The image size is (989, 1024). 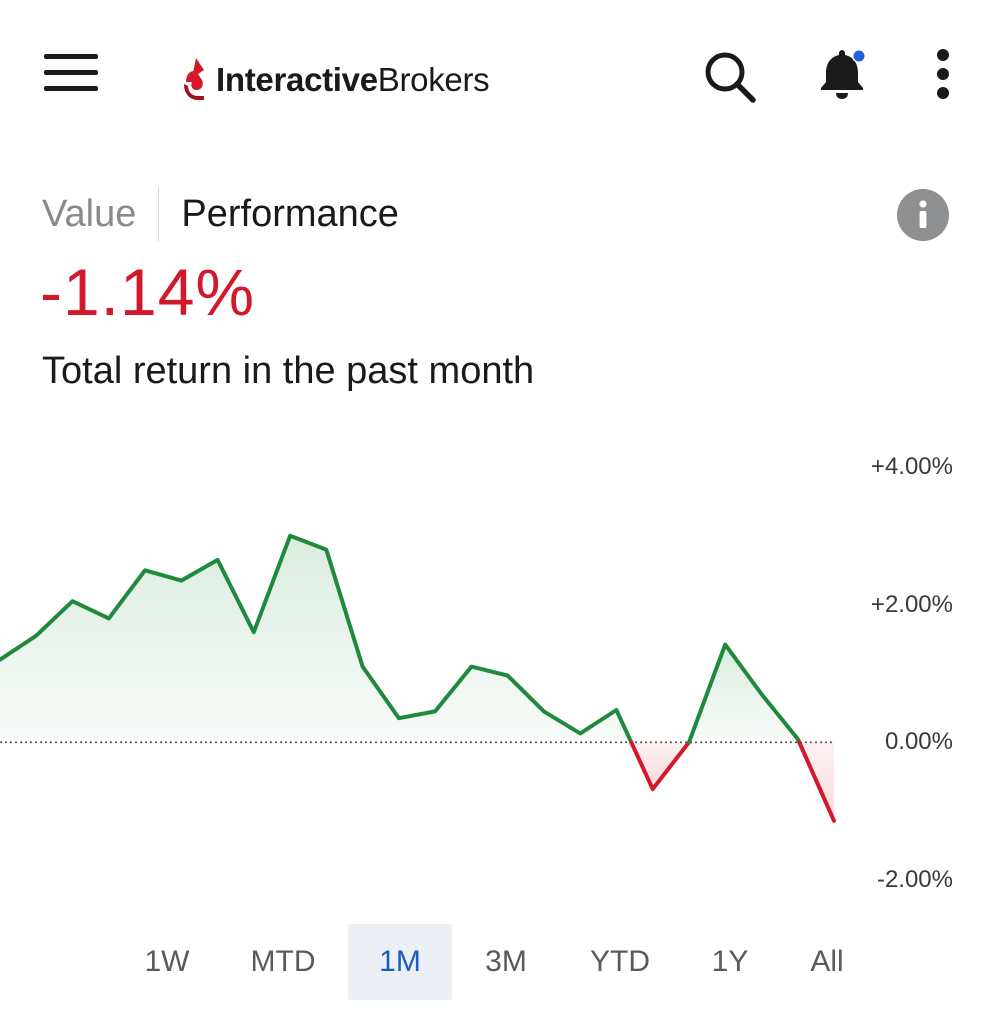 I want to click on more-options-icon, so click(x=944, y=74).